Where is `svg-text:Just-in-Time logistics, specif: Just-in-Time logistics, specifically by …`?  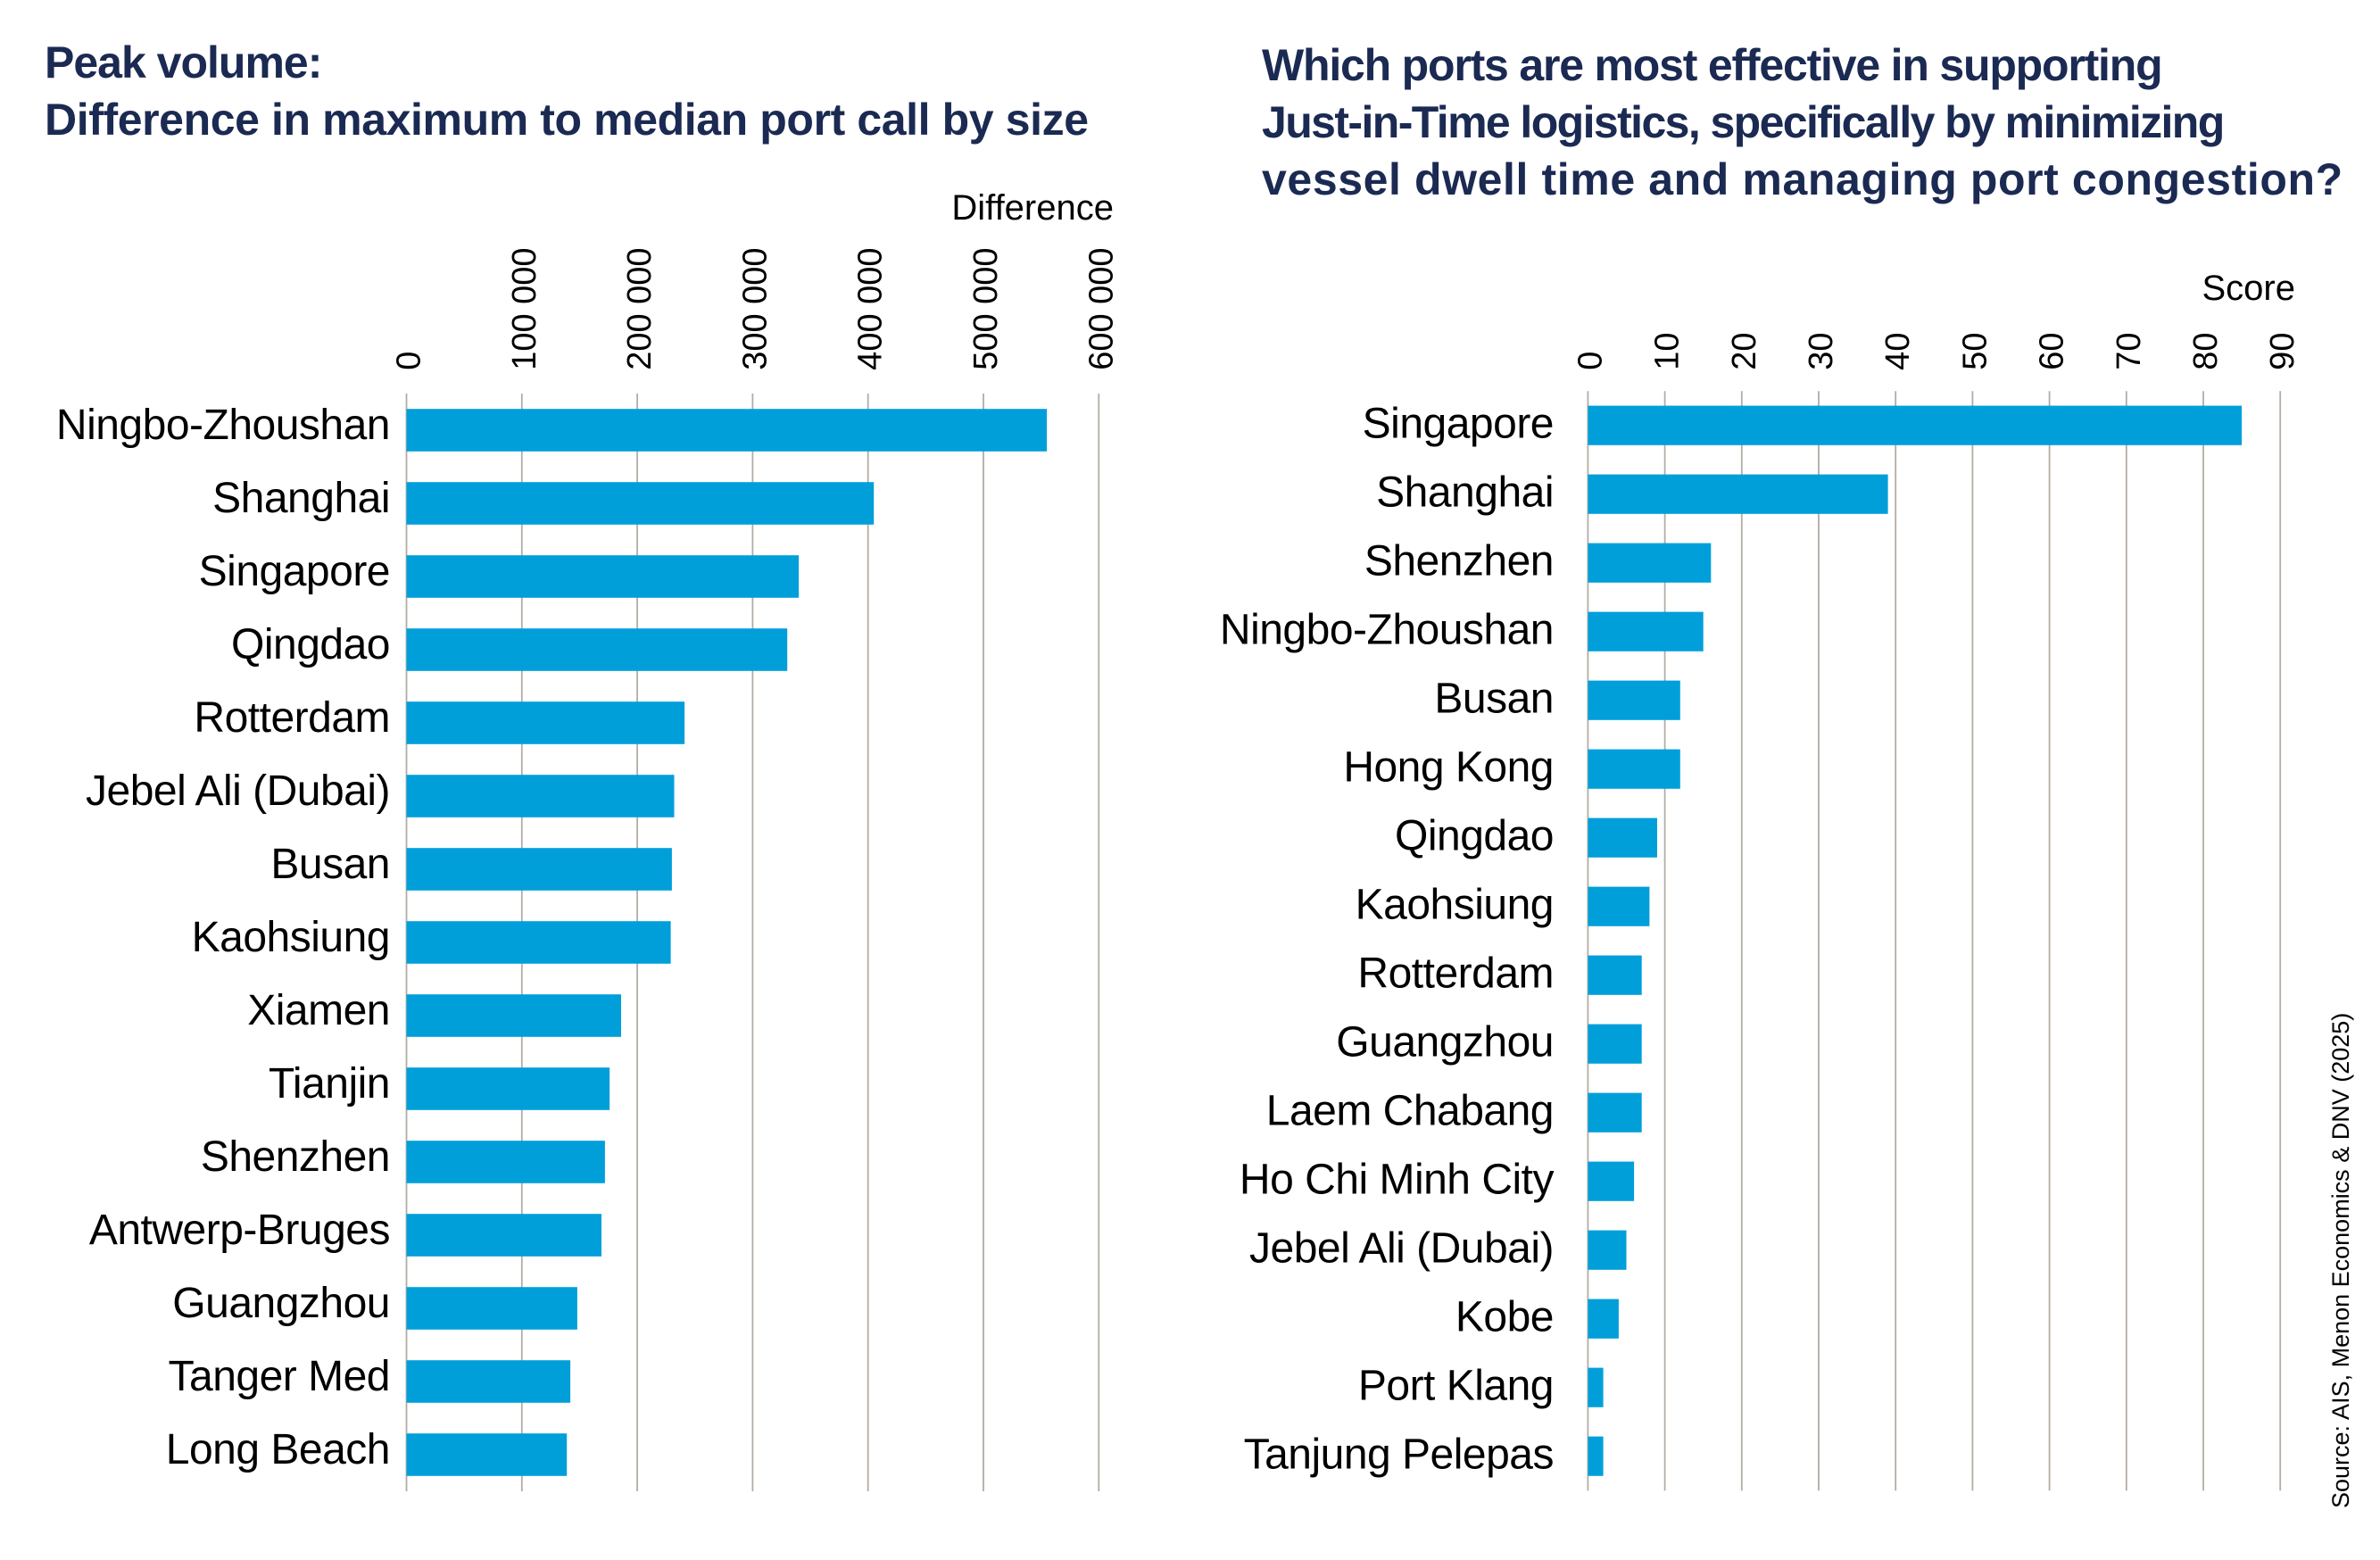
svg-text:Just-in-Time logistics, specif: Just-in-Time logistics, specifically by … is located at coordinates (1743, 122).